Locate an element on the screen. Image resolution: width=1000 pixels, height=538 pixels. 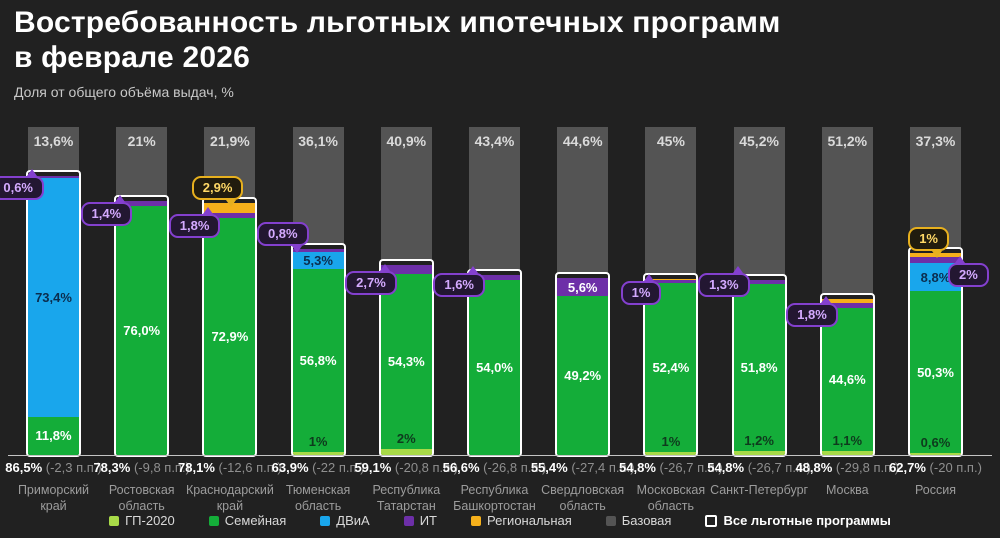
segment-semeynaya: 54,3% is located at coordinates (406, 361).